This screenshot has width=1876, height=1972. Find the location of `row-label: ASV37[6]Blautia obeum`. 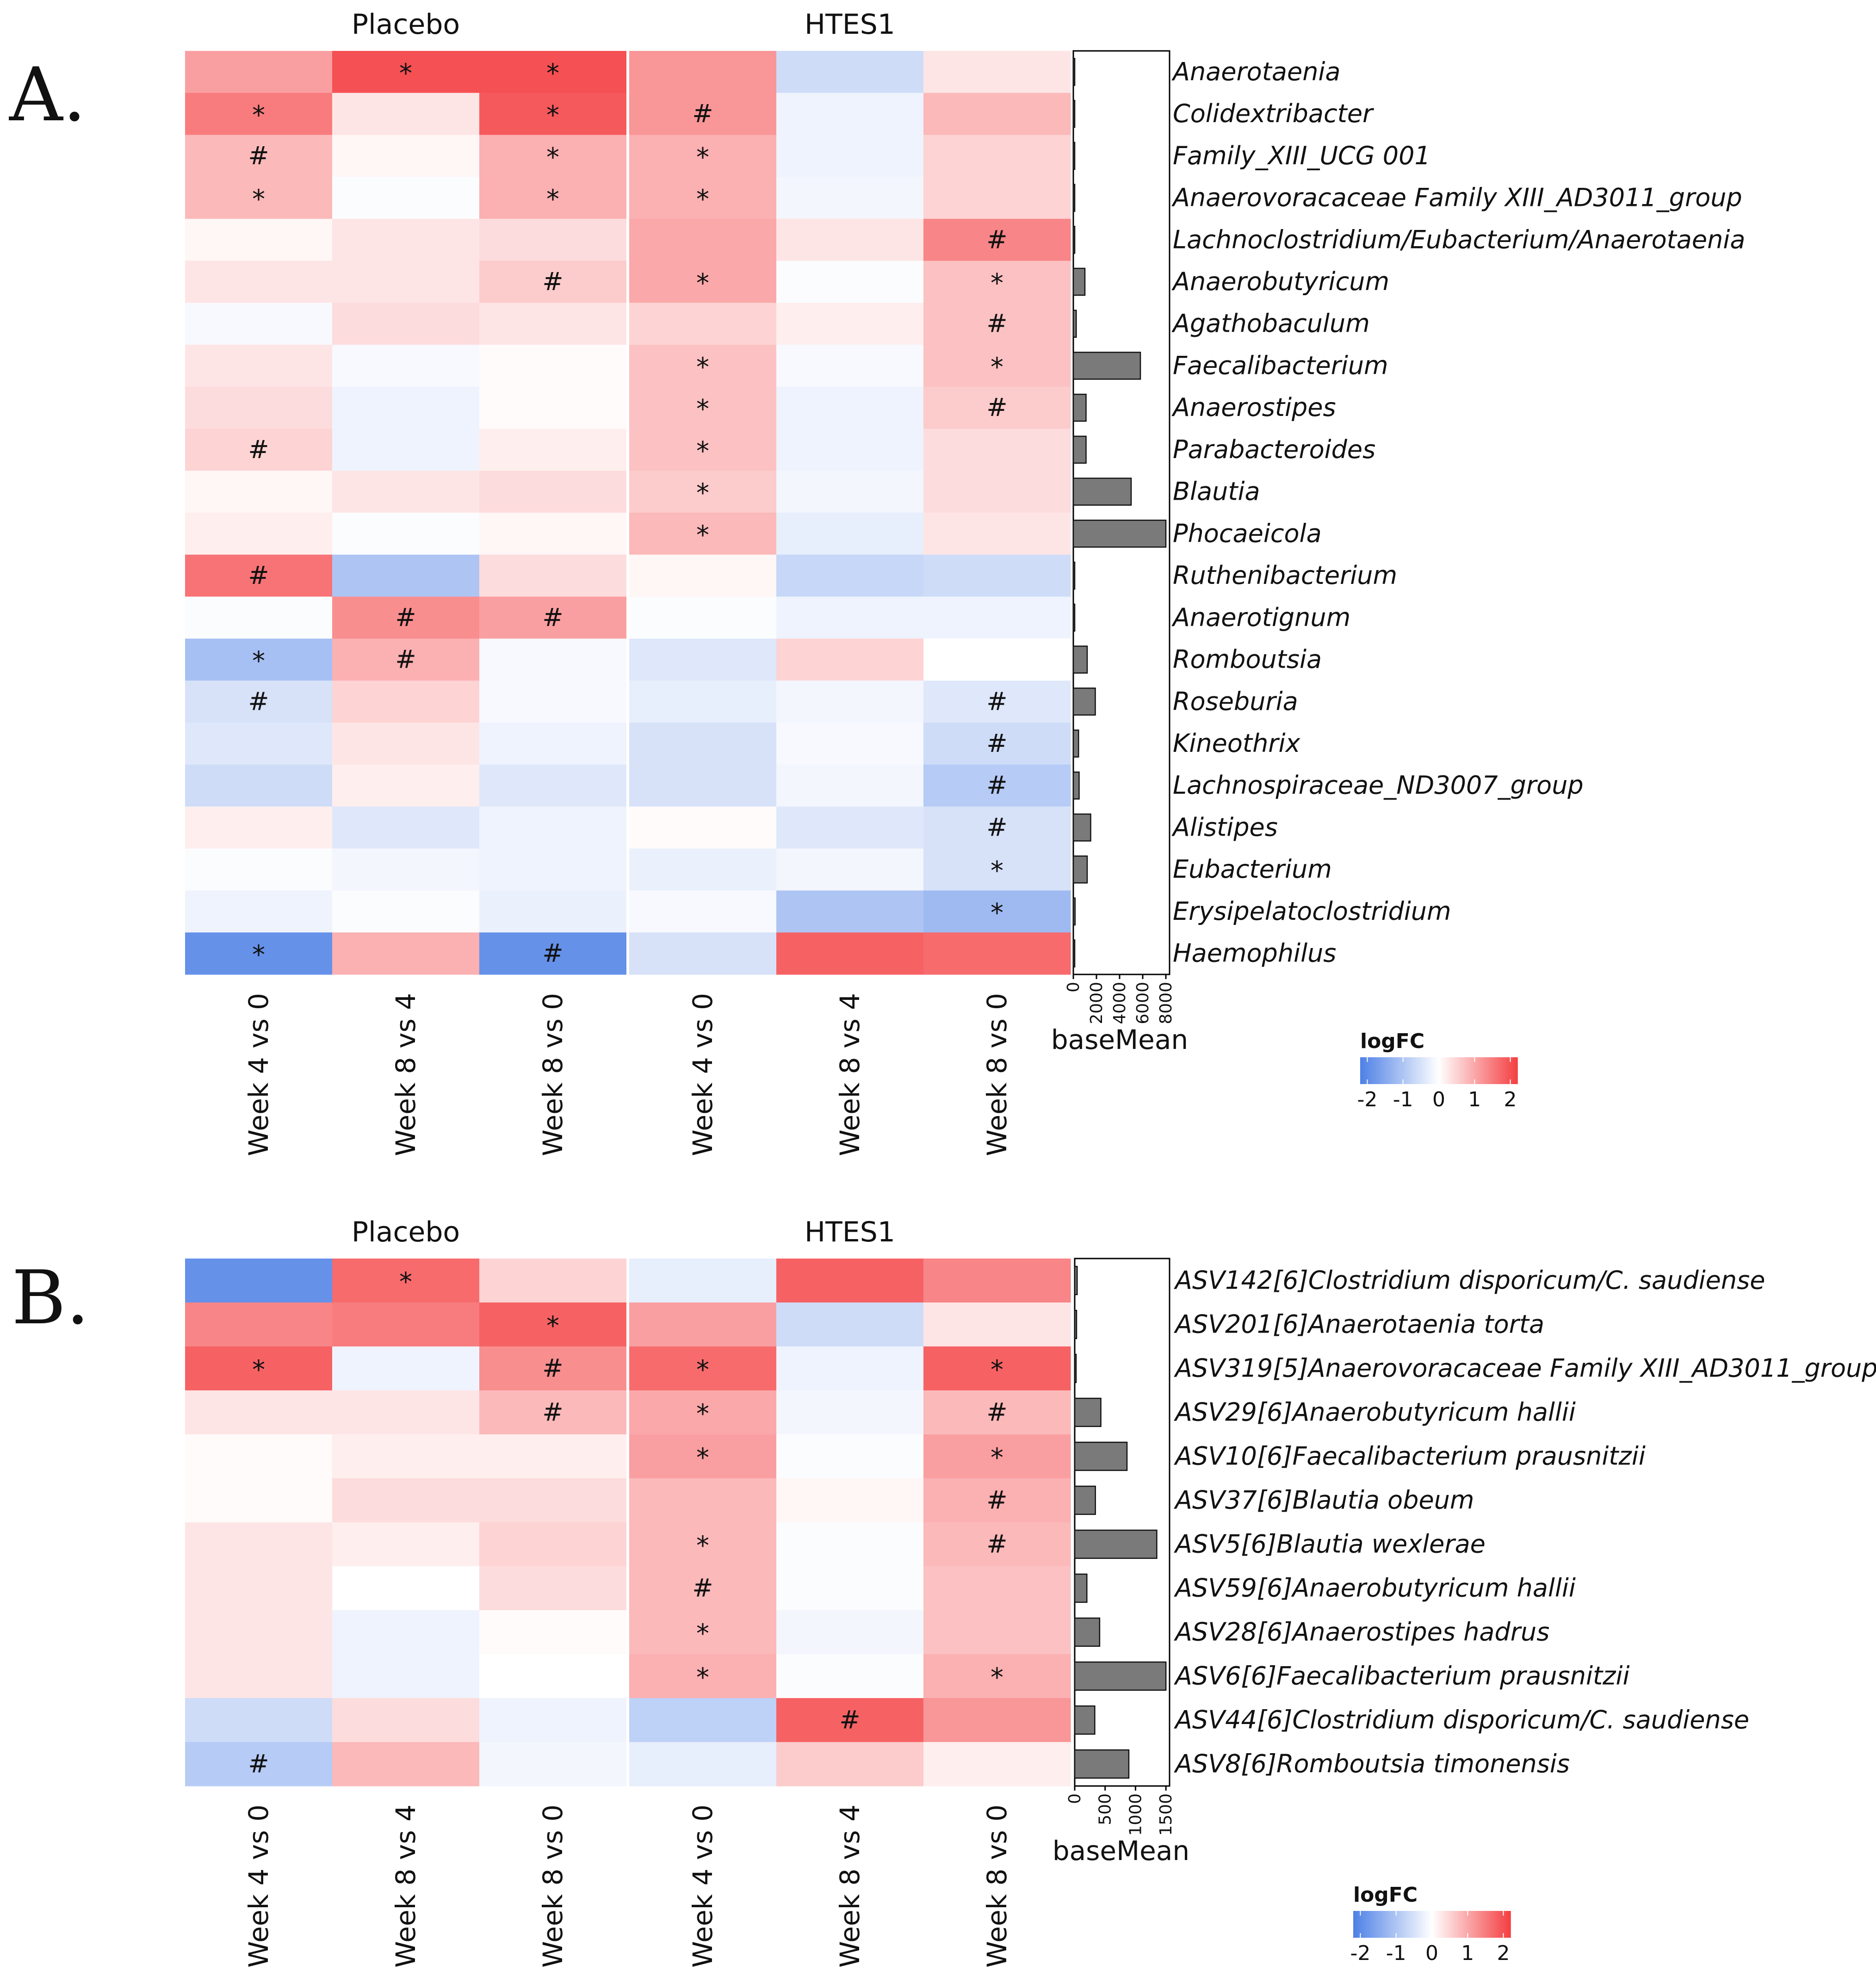

row-label: ASV37[6]Blautia obeum is located at coordinates (1324, 1500).